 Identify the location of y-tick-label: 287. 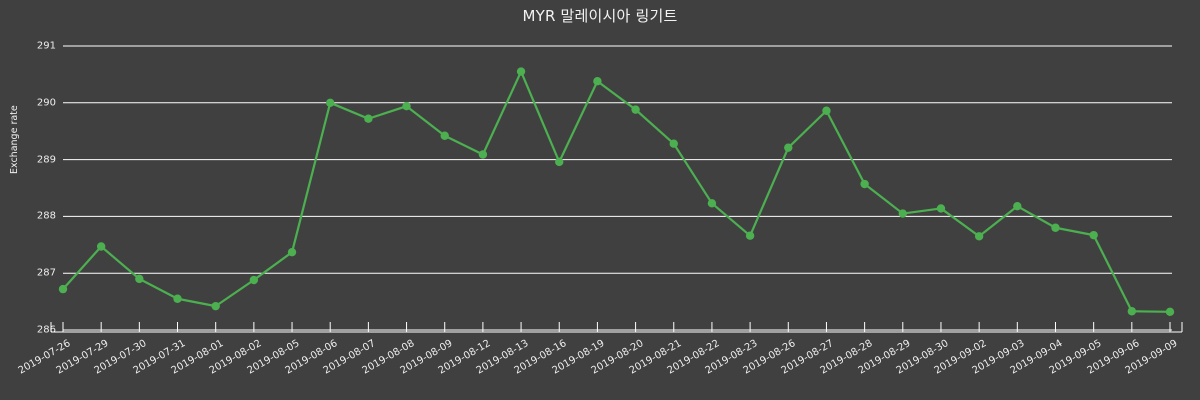
(46, 273).